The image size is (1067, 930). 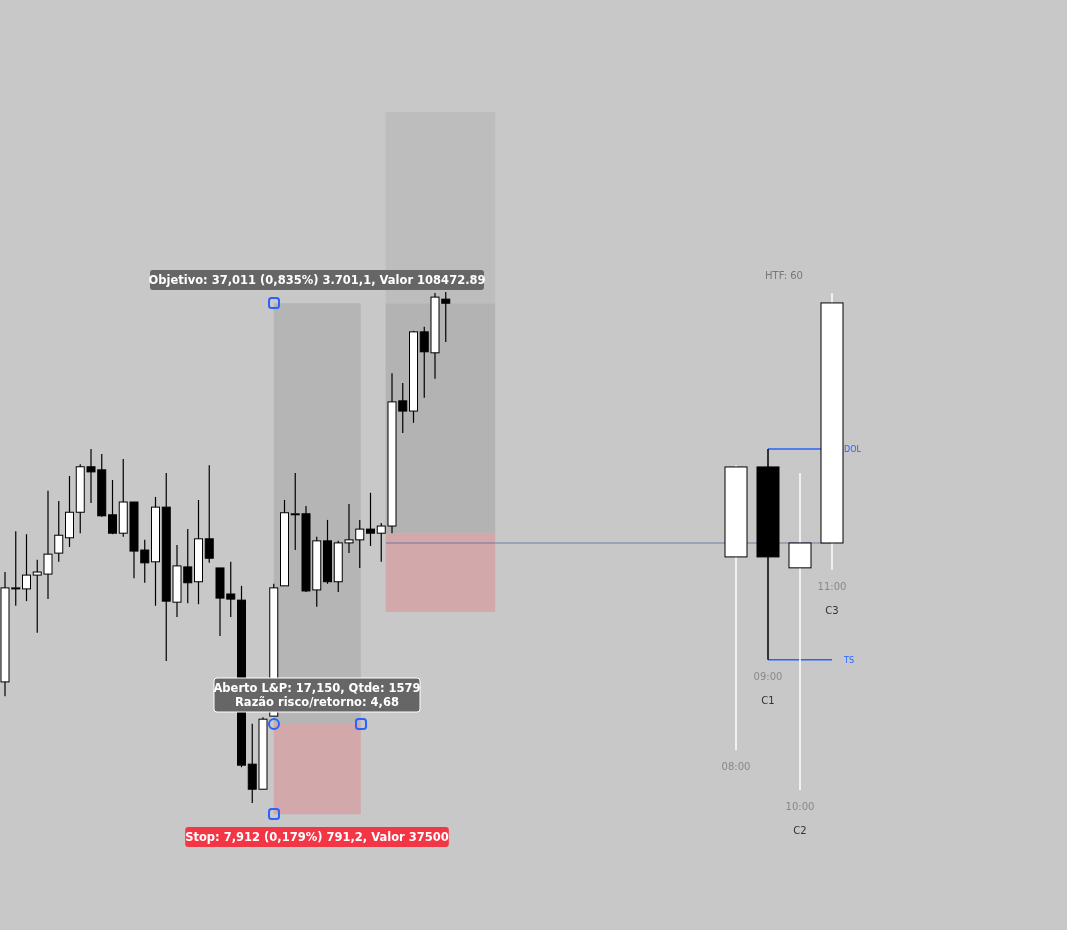 What do you see at coordinates (832, 586) in the screenshot?
I see `x-tick-label: 11:00` at bounding box center [832, 586].